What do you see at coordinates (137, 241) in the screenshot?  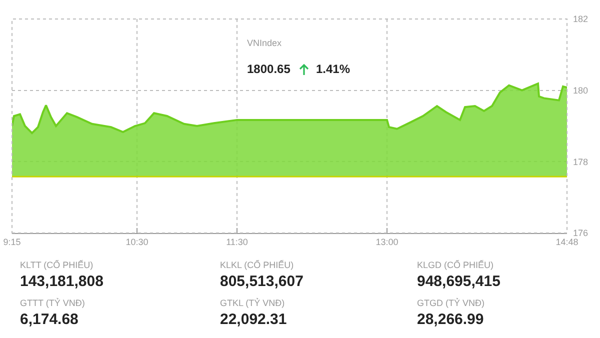 I see `x-tick-label: 10:30` at bounding box center [137, 241].